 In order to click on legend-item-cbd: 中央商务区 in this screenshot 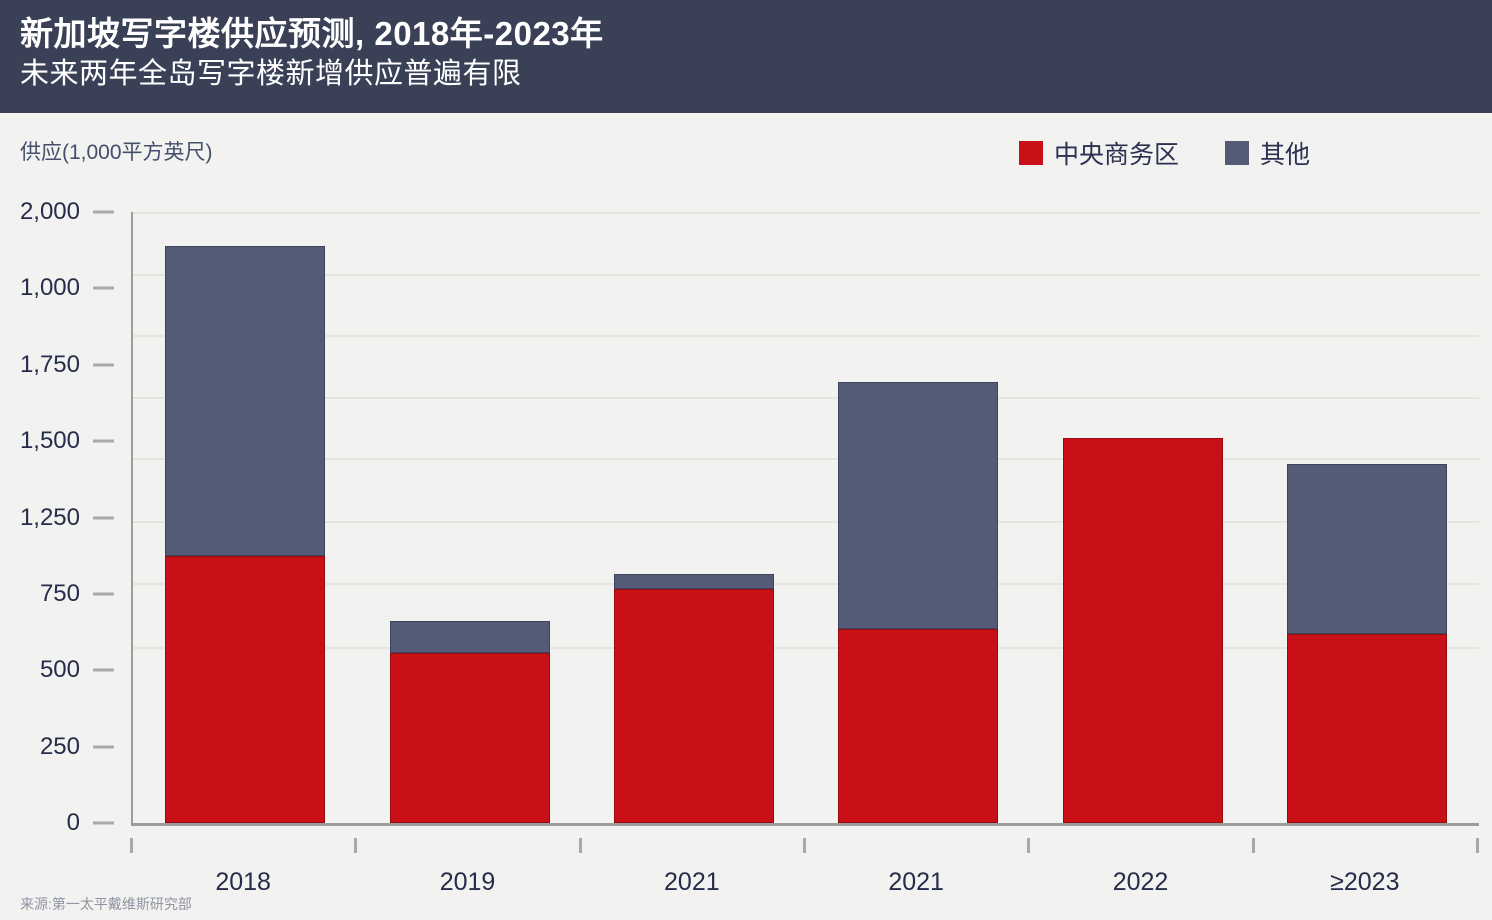, I will do `click(1098, 153)`.